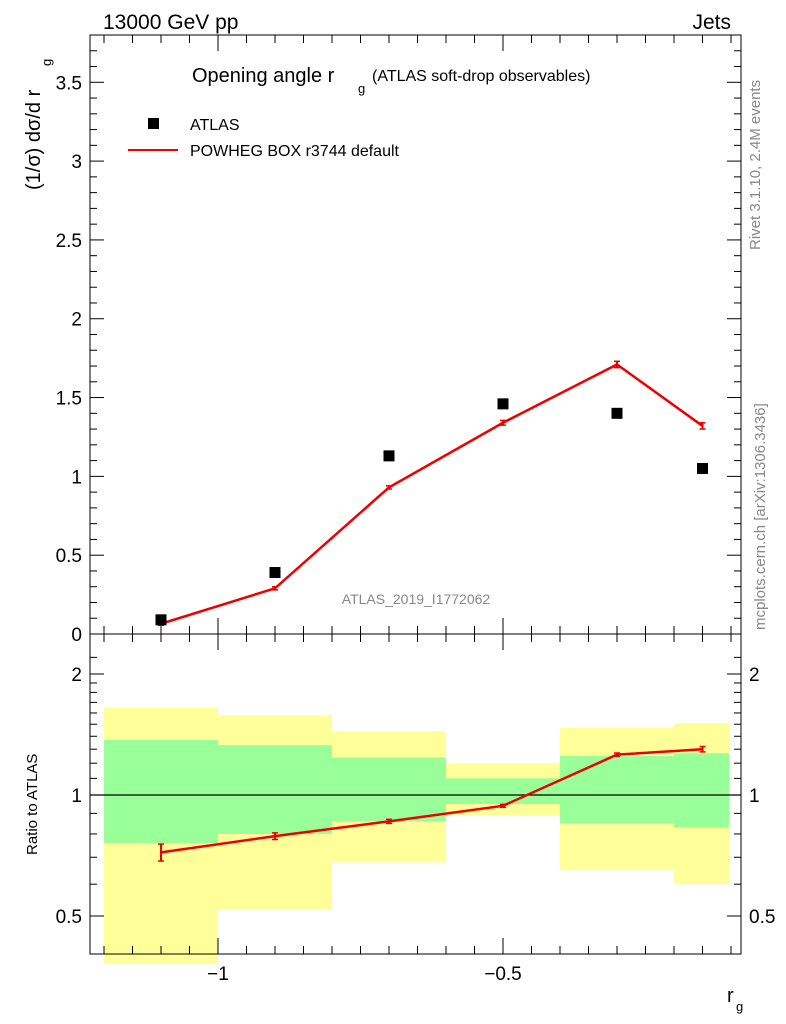  Describe the element at coordinates (46, 62) in the screenshot. I see `main-y-axis-label-sub: g` at that location.